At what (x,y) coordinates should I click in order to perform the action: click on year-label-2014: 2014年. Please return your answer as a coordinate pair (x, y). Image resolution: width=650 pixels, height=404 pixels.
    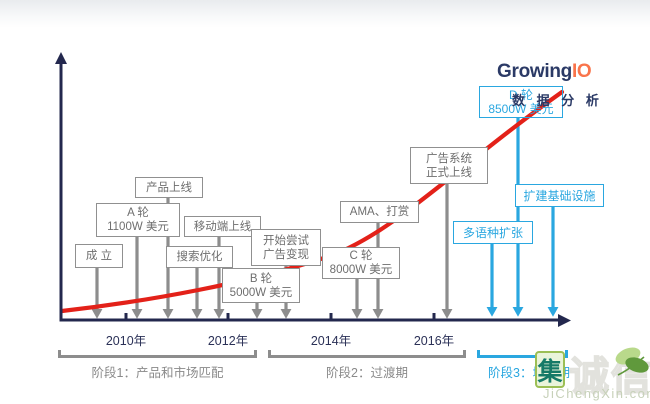
    Looking at the image, I should click on (331, 341).